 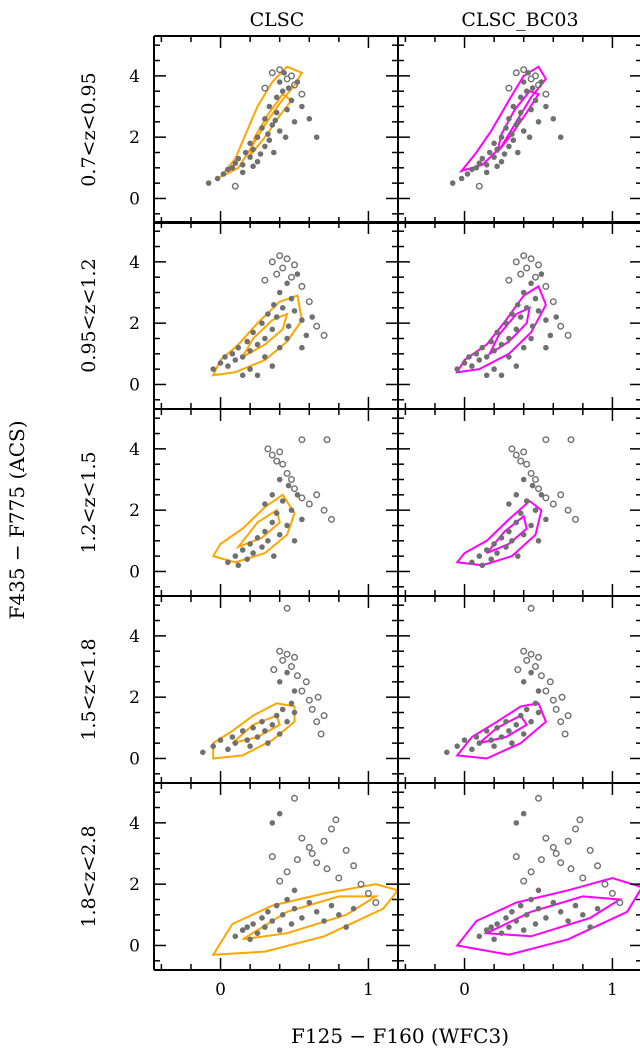 I want to click on row-label: 0.7<z<0.95, so click(x=89, y=129).